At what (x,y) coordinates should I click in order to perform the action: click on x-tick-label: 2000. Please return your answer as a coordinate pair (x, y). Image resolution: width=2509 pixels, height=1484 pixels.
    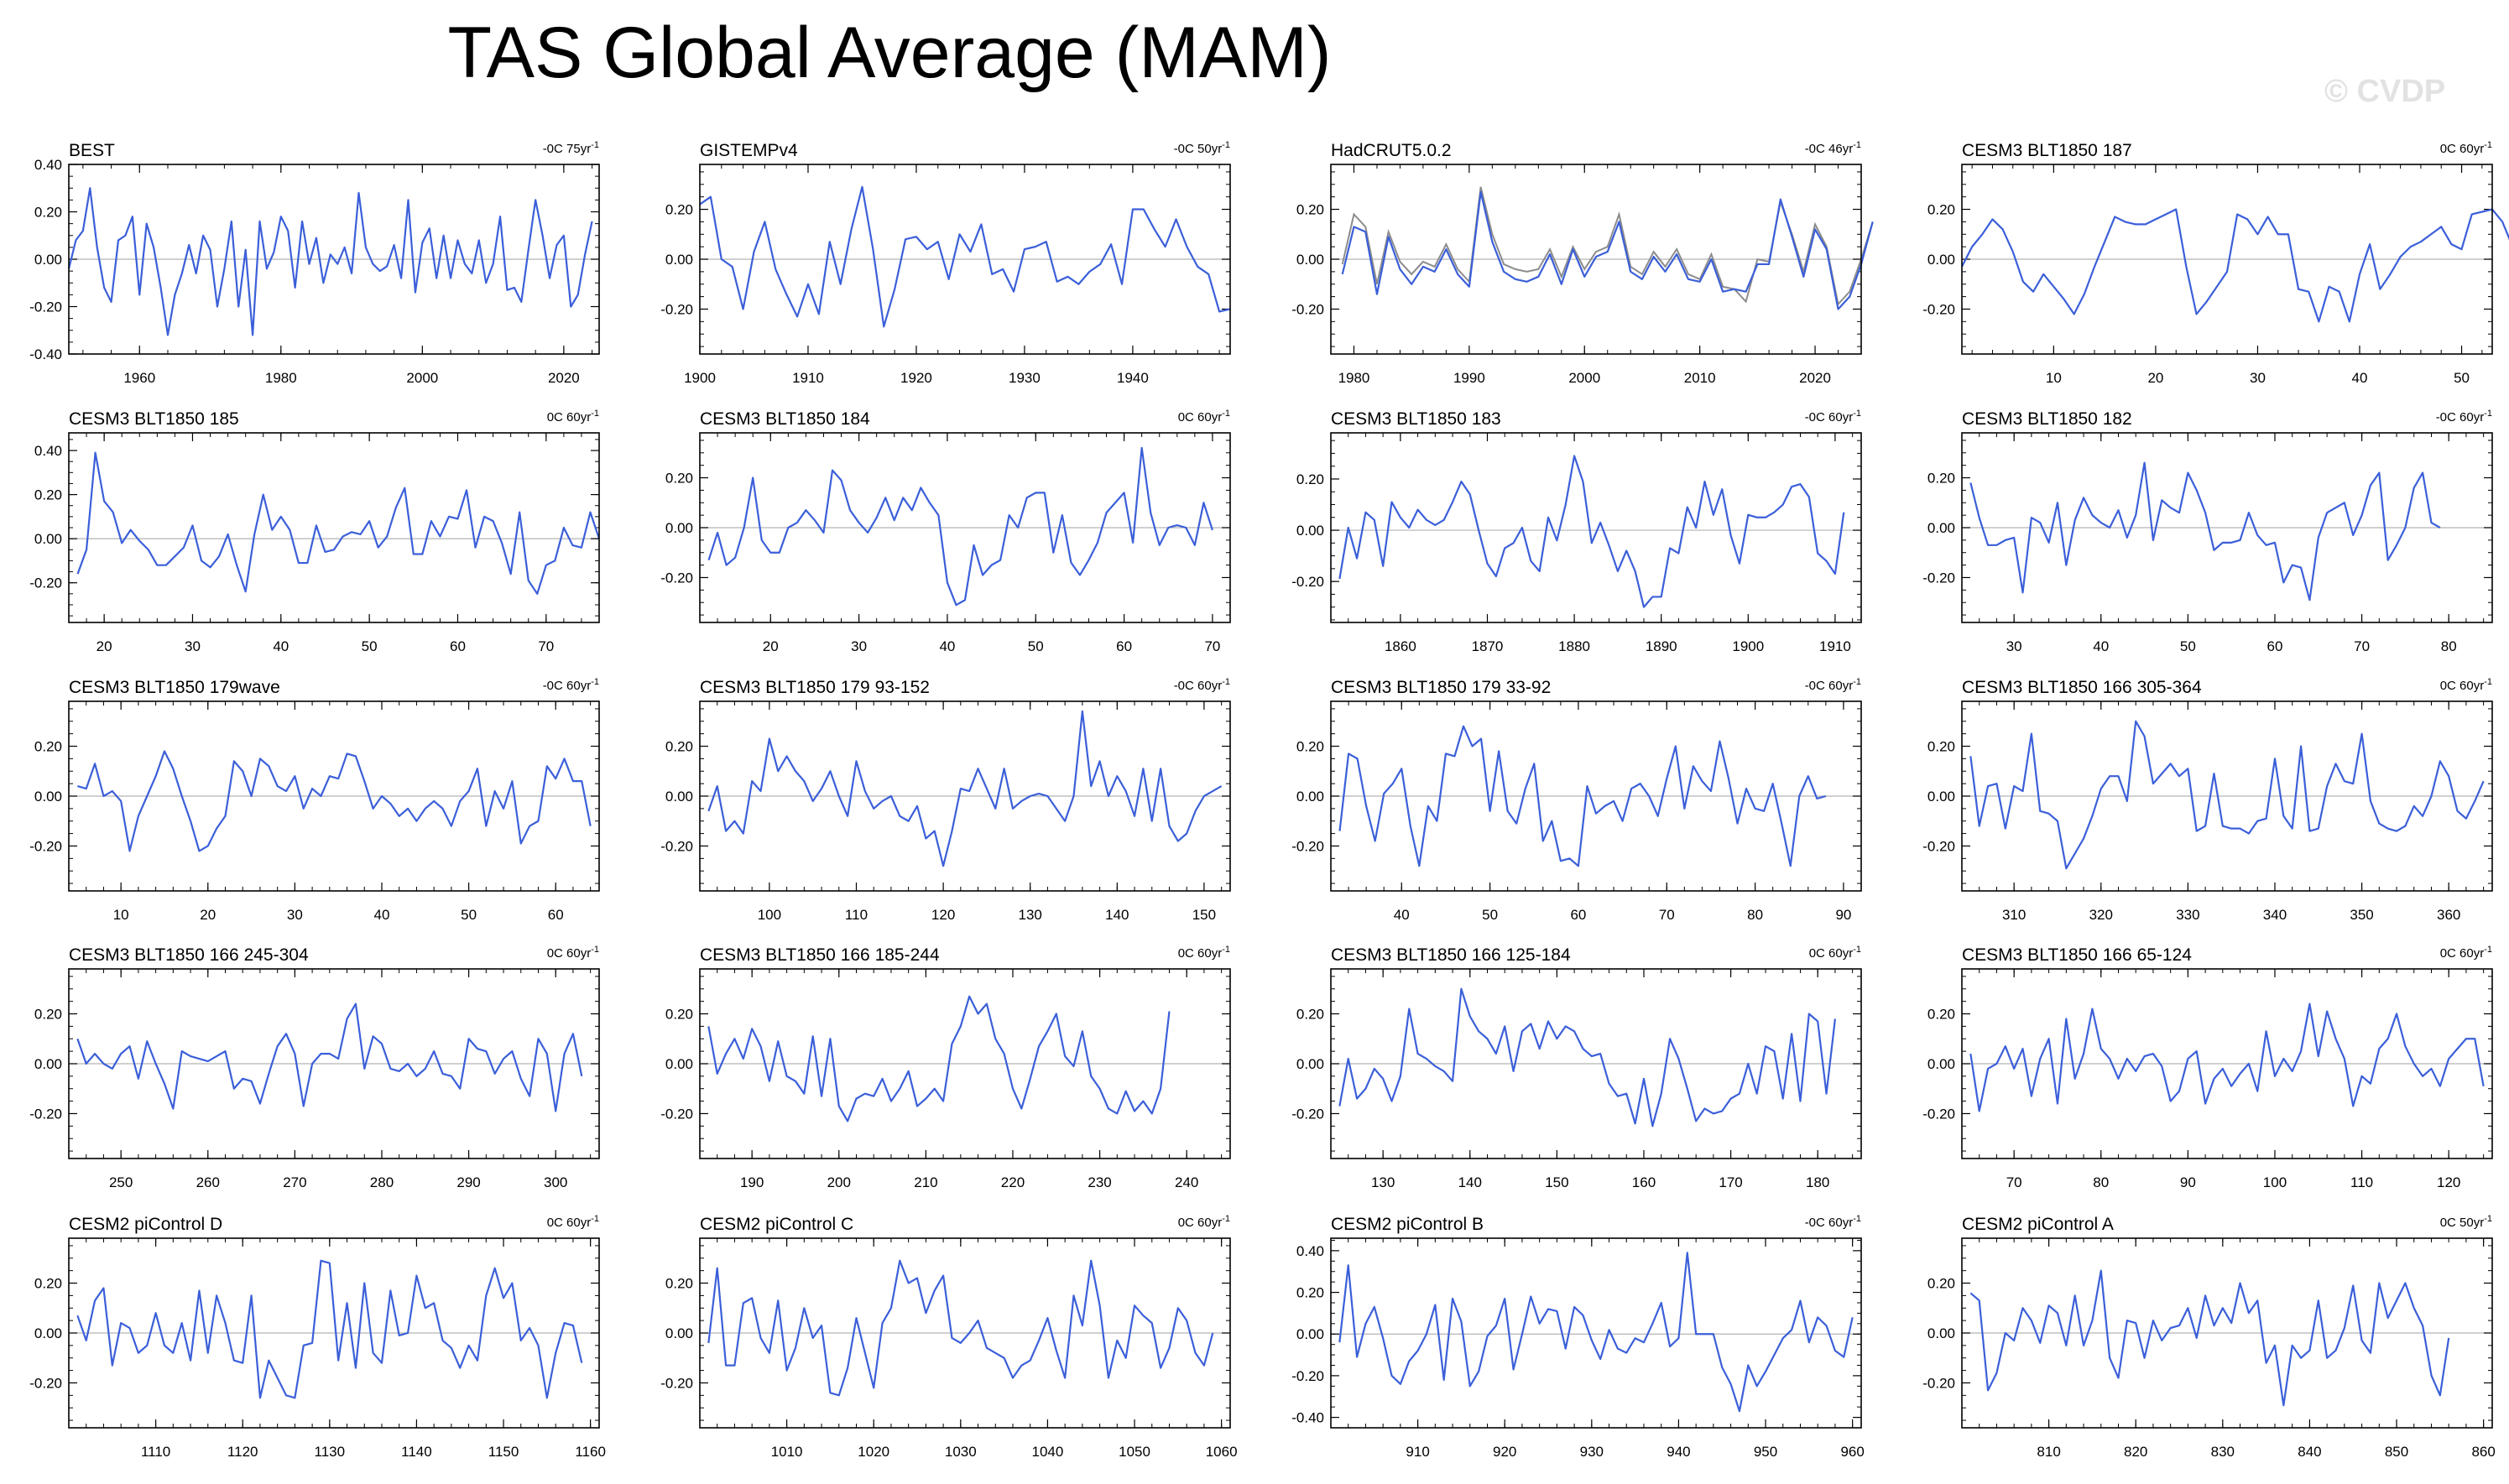
    Looking at the image, I should click on (422, 378).